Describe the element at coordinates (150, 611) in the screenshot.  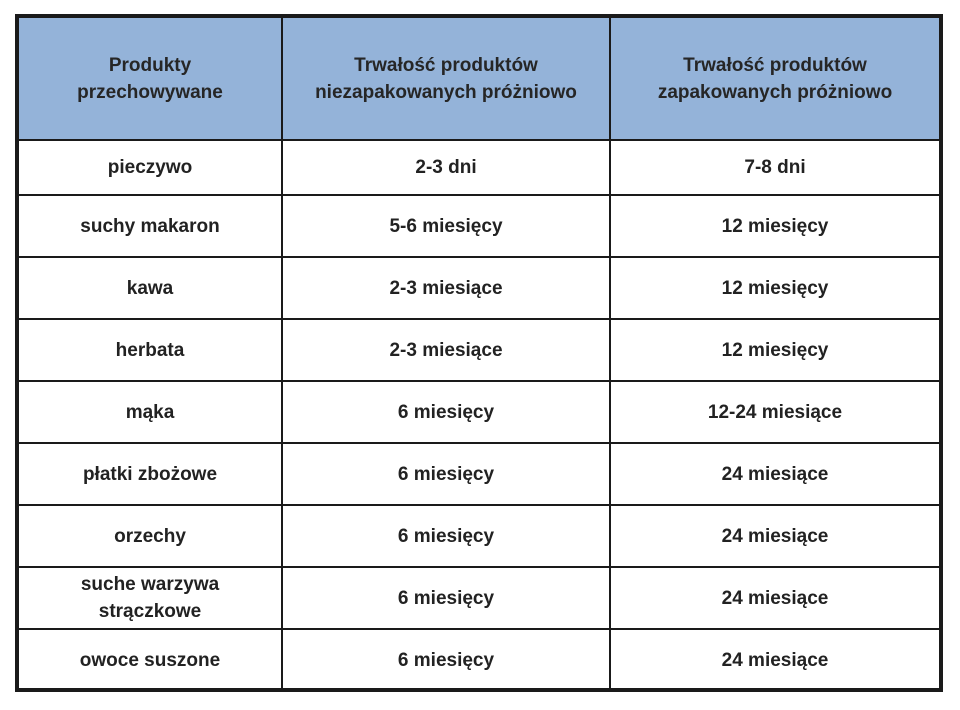
I see `product-name-line-2: strączkowe` at that location.